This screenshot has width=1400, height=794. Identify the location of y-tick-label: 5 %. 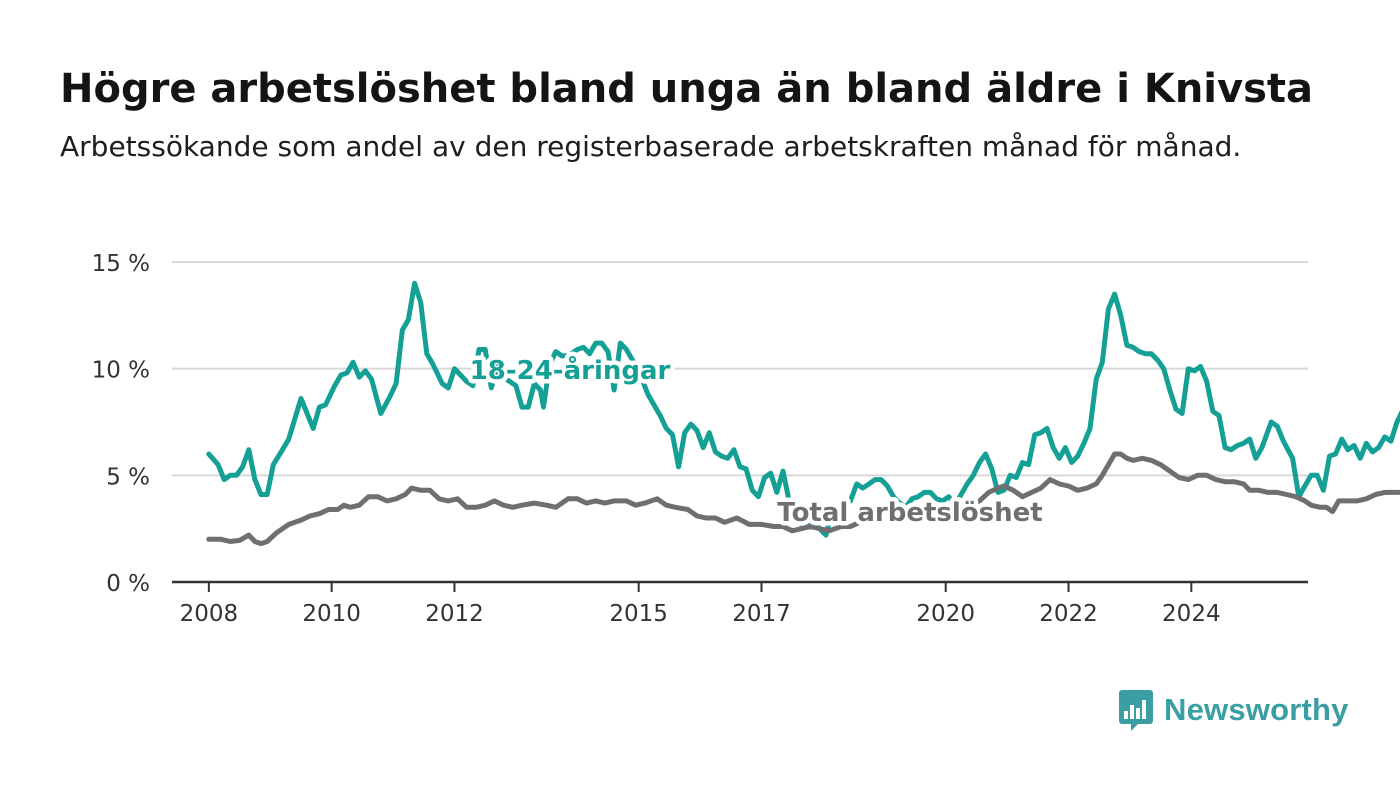
(128, 477).